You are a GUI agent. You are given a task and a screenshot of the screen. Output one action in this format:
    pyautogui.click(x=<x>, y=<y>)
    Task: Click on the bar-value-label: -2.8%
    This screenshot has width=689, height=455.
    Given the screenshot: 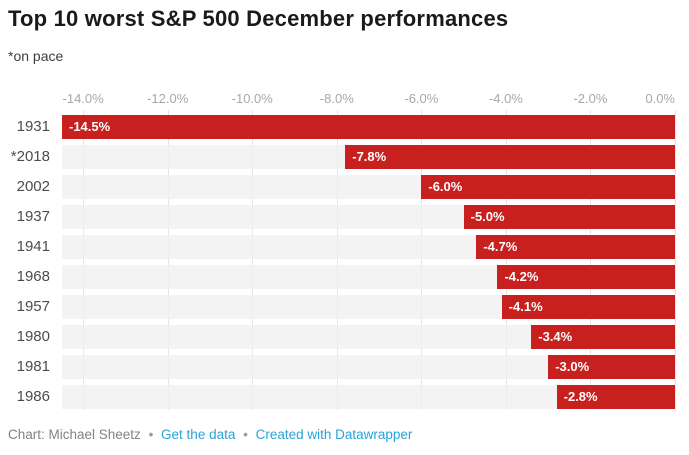 What is the action you would take?
    pyautogui.click(x=580, y=396)
    